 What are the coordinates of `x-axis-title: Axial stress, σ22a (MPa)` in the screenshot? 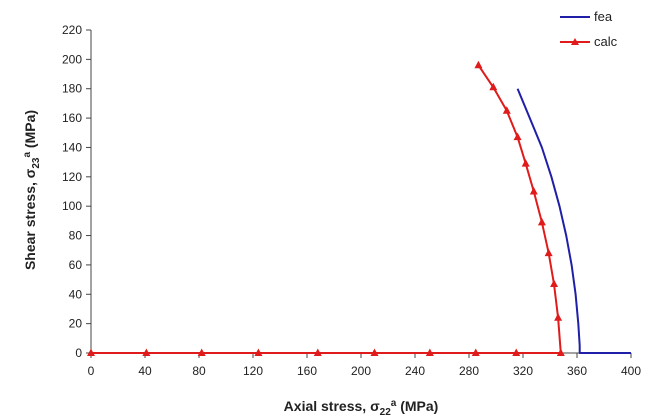 It's located at (361, 408).